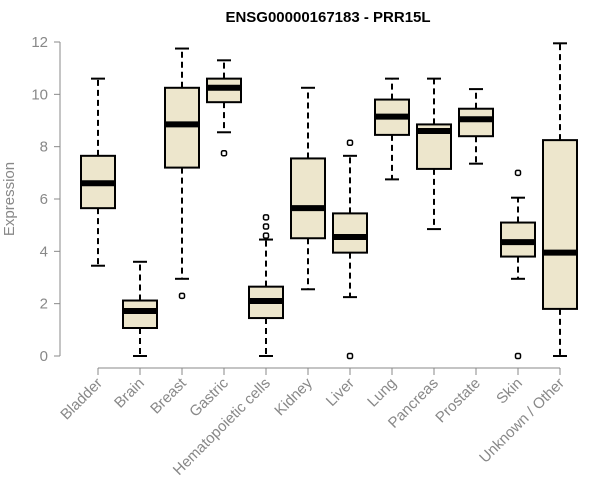 Image resolution: width=600 pixels, height=500 pixels. Describe the element at coordinates (129, 393) in the screenshot. I see `x-tick-label: Brain` at that location.